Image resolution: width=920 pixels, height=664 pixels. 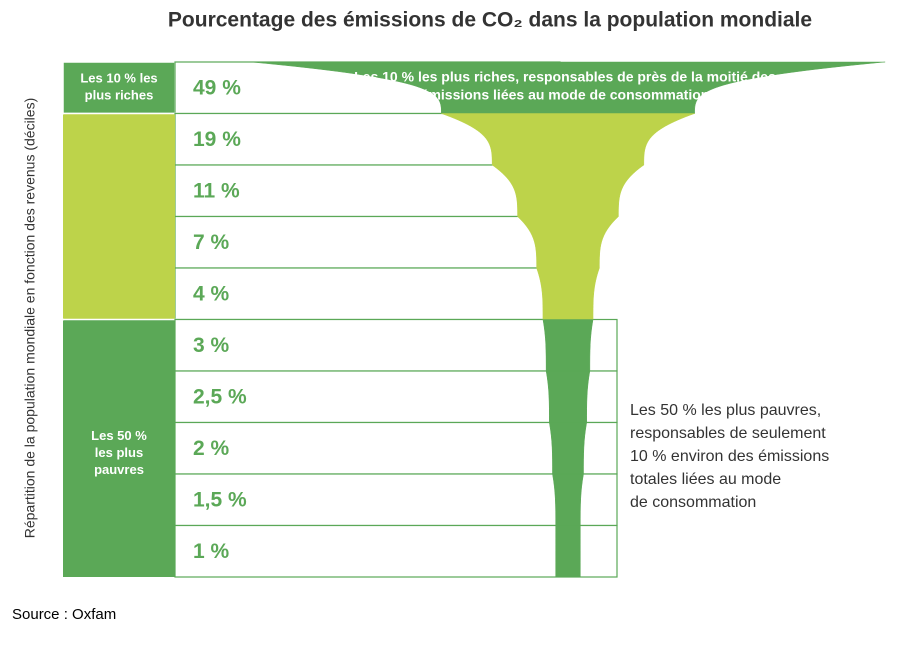 What do you see at coordinates (119, 95) in the screenshot?
I see `group-label: plus riches` at bounding box center [119, 95].